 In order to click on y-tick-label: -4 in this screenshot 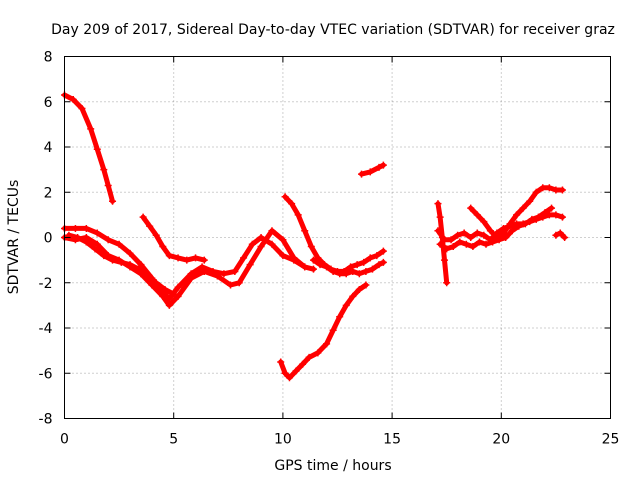, I will do `click(46, 329)`.